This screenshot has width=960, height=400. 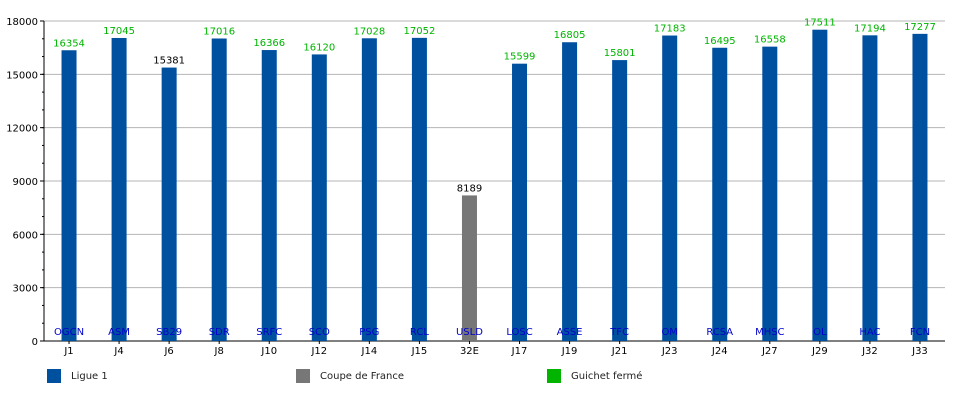 I want to click on y-tick-label: 3000, so click(x=25, y=289).